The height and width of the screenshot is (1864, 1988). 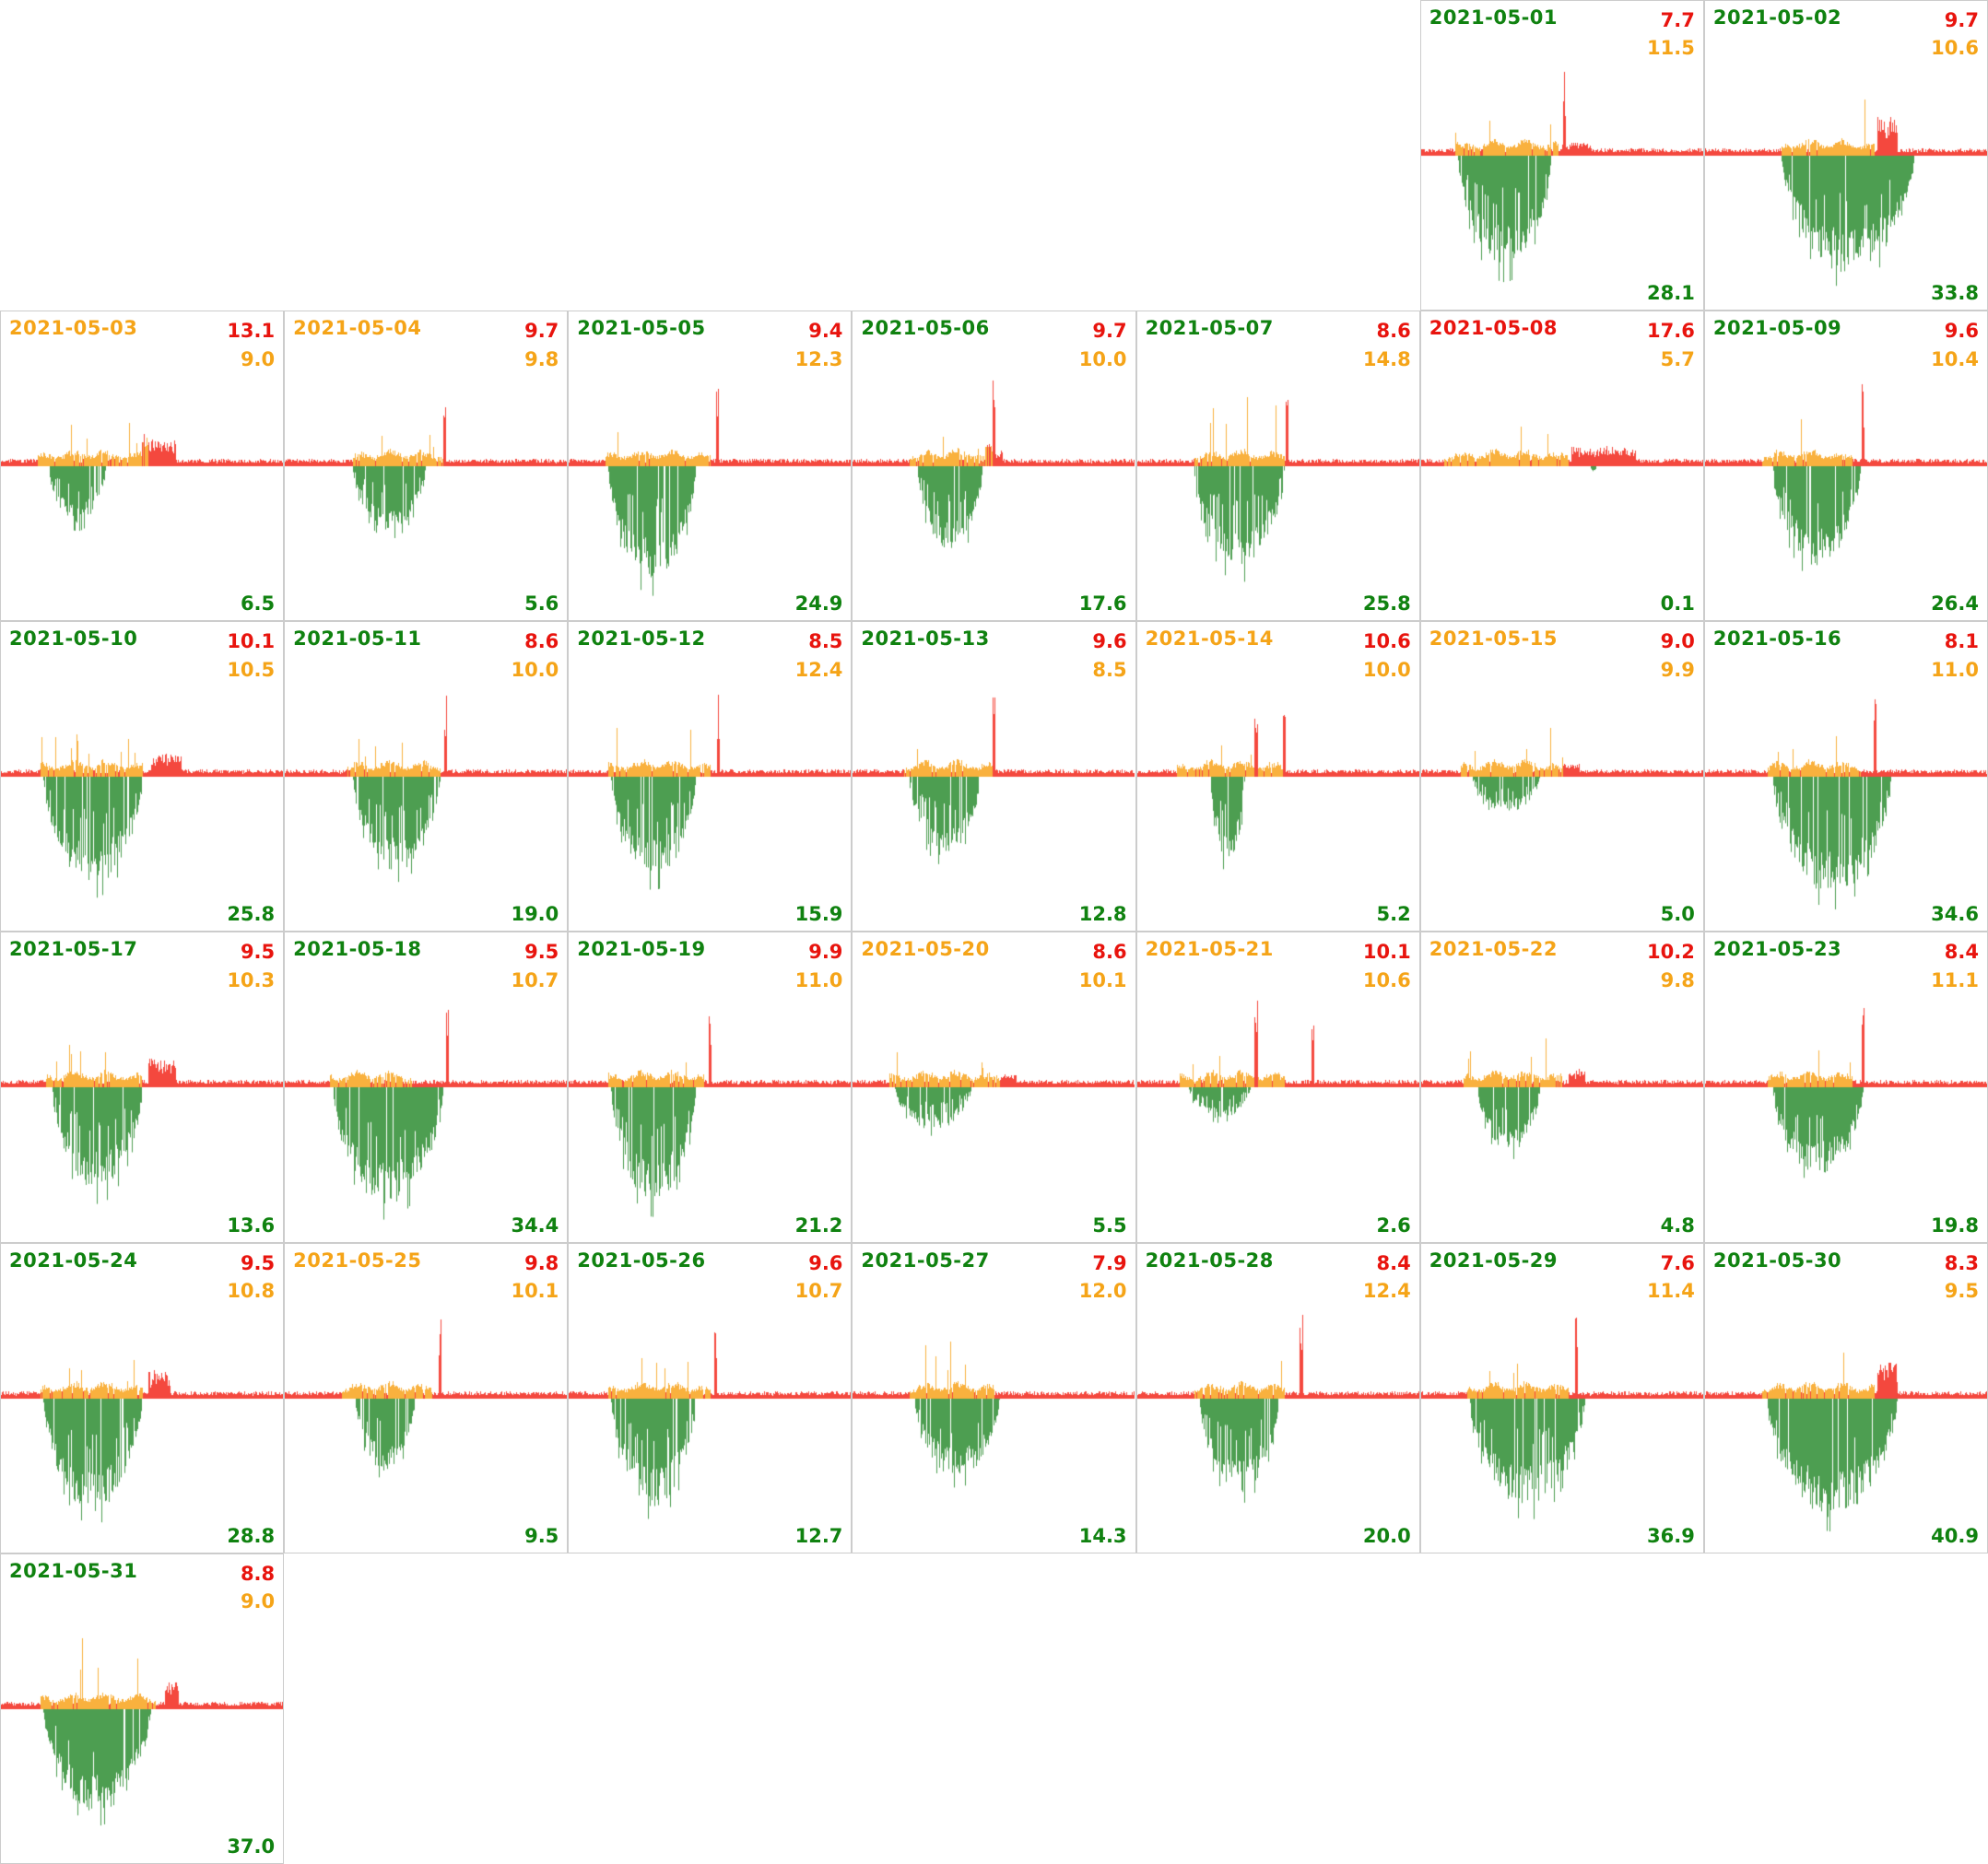 I want to click on value-green-label: 25.8, so click(x=251, y=914).